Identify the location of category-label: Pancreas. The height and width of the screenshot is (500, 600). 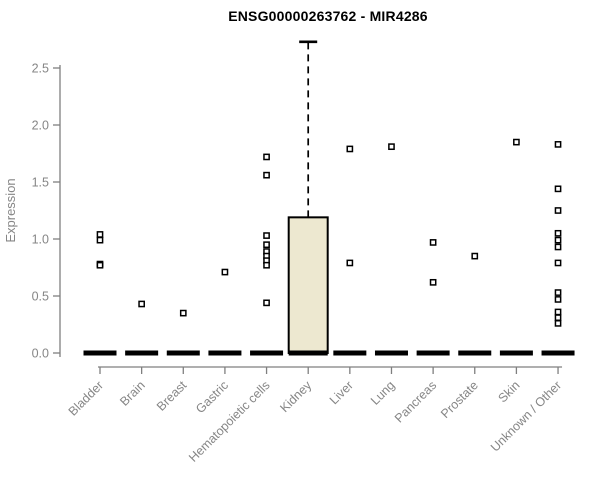
(415, 401).